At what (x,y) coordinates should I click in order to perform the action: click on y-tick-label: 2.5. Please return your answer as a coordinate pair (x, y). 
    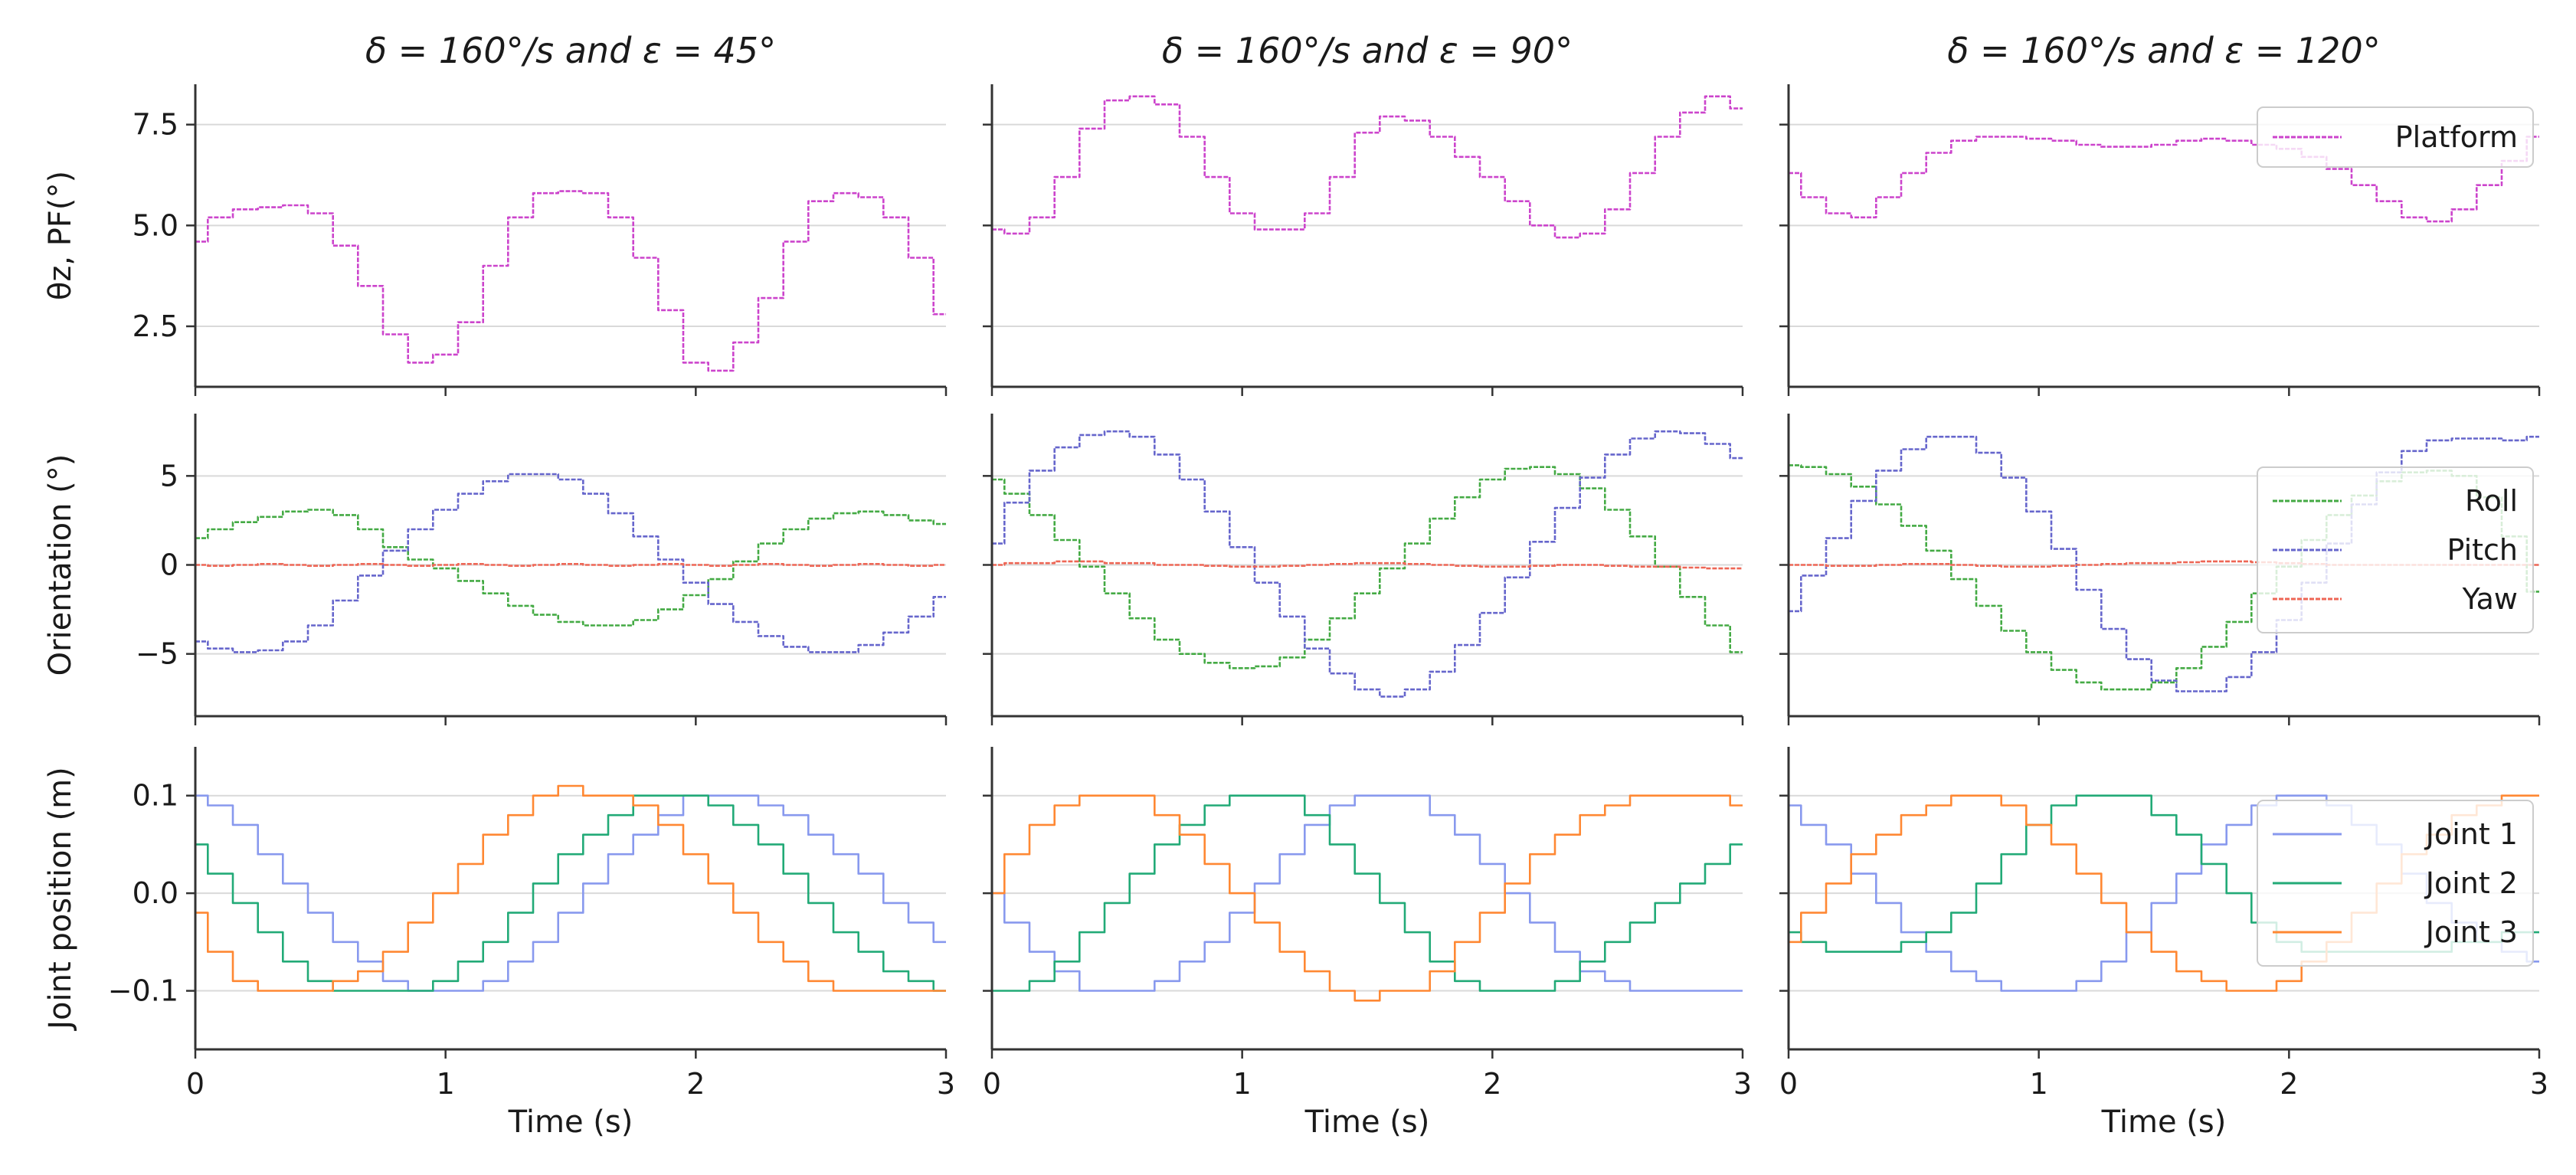
    Looking at the image, I should click on (155, 326).